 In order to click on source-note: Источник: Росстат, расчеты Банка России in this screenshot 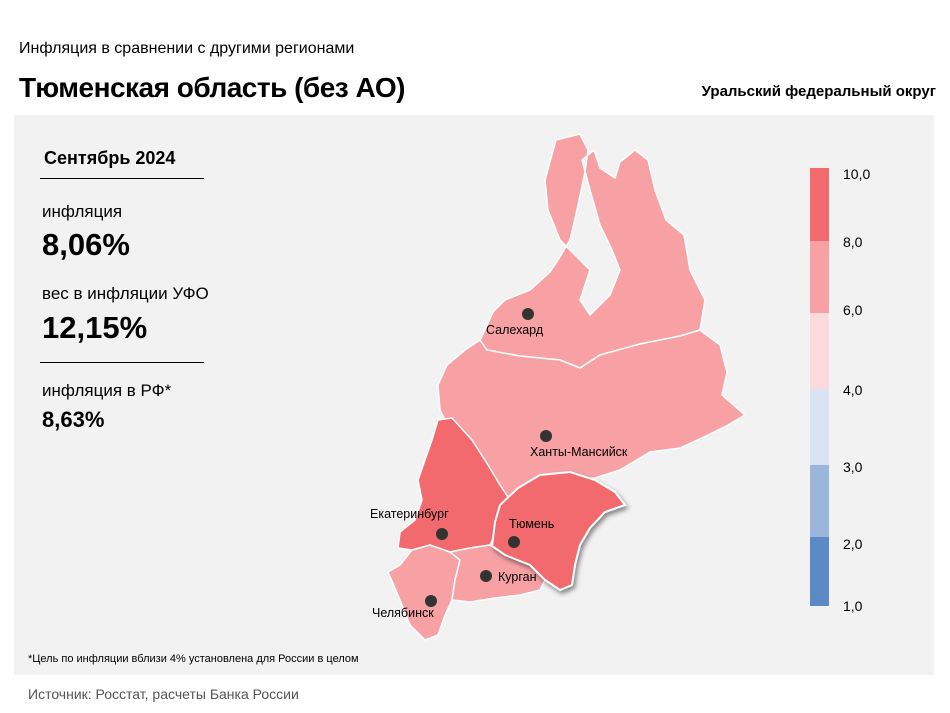, I will do `click(163, 694)`.